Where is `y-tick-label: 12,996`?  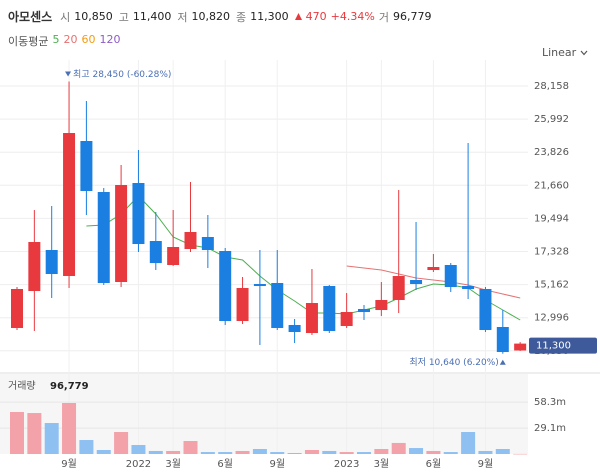
y-tick-label: 12,996 is located at coordinates (551, 318).